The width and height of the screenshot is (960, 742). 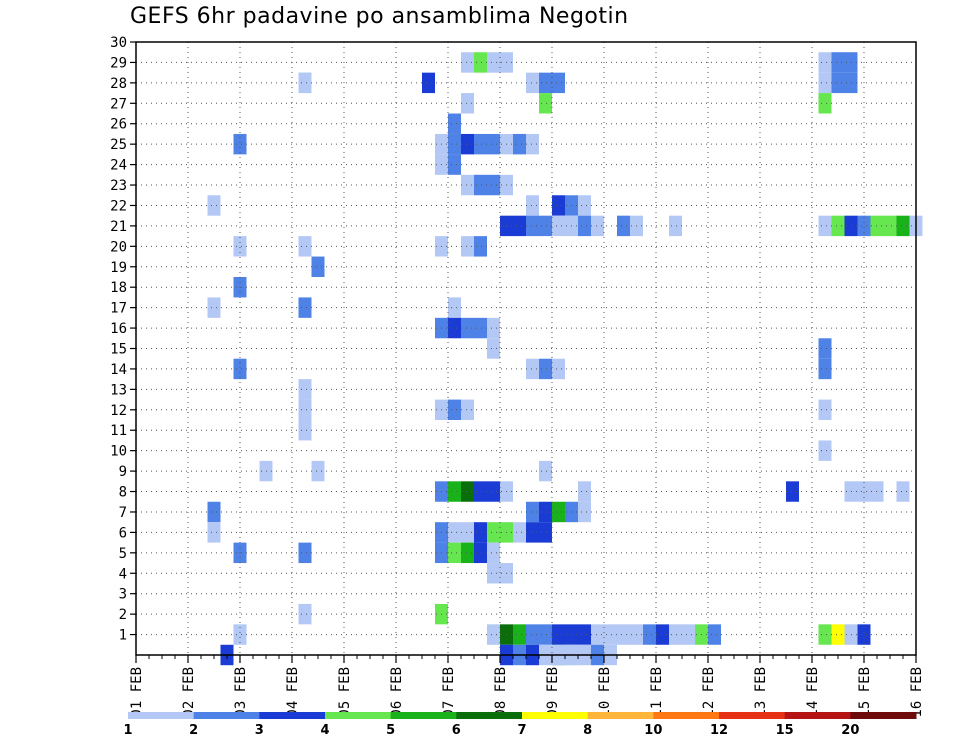 What do you see at coordinates (123, 533) in the screenshot?
I see `y-tick-label: 6` at bounding box center [123, 533].